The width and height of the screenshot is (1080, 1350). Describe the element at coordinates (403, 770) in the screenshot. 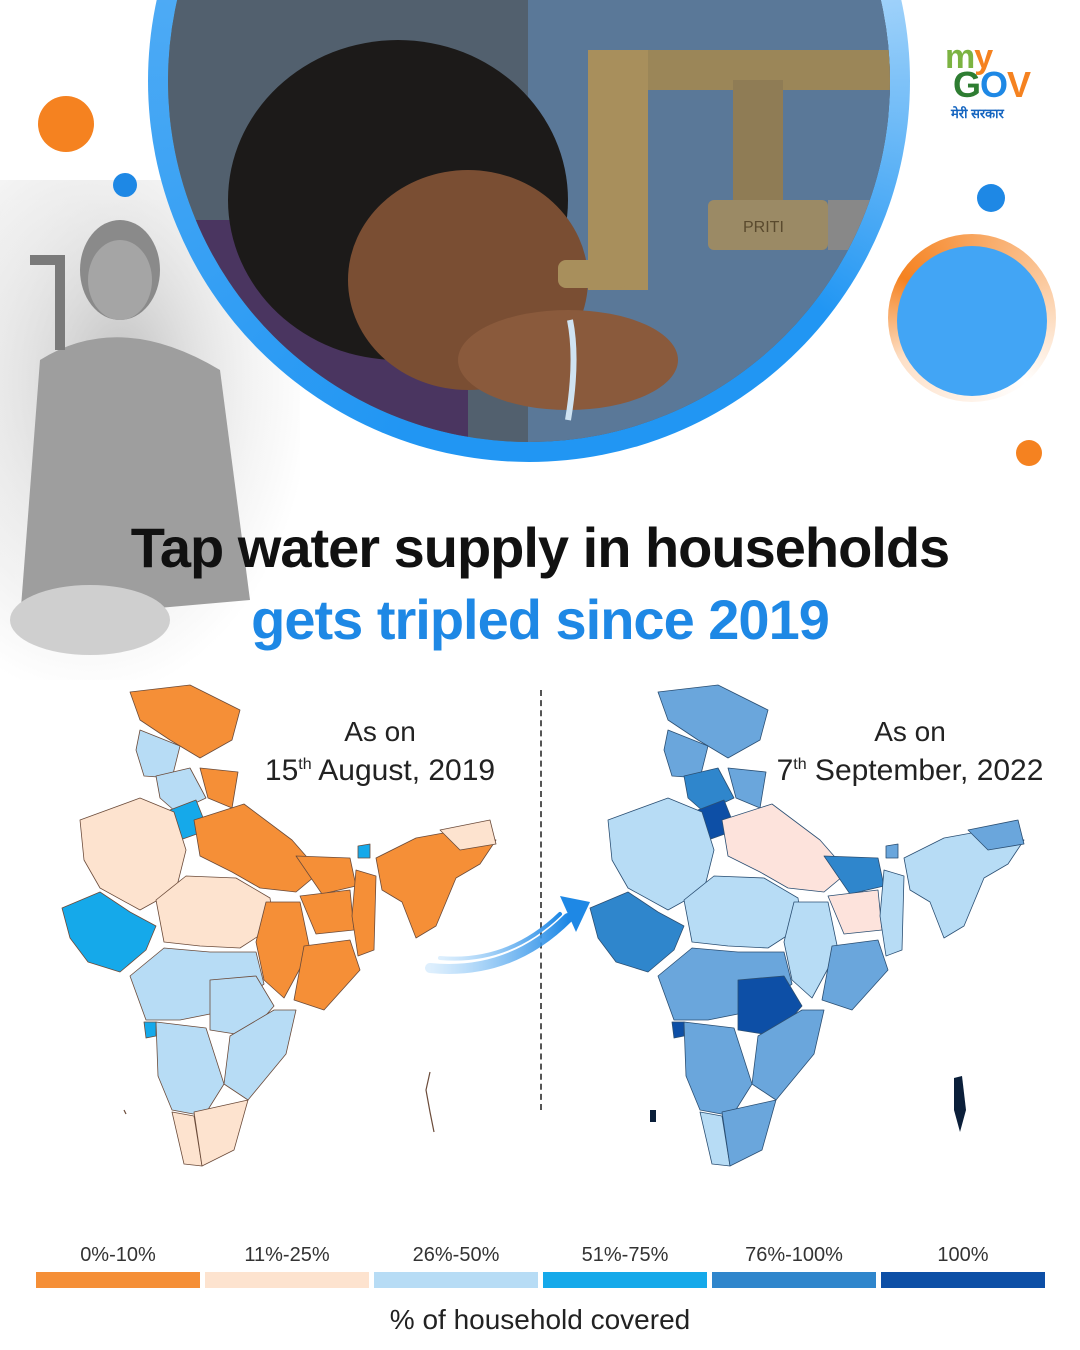

I see `date-rest-2019: August, 2019` at that location.